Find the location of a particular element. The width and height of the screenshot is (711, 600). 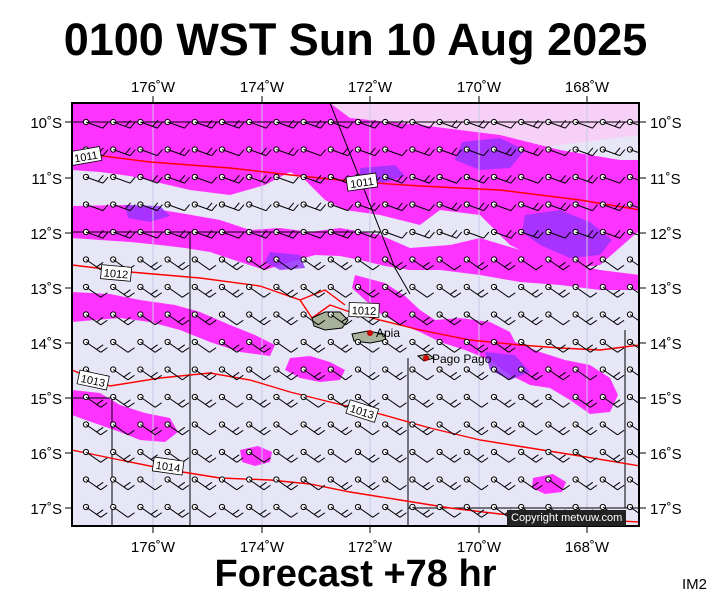

isobar-label-text: 1011 is located at coordinates (85, 158).